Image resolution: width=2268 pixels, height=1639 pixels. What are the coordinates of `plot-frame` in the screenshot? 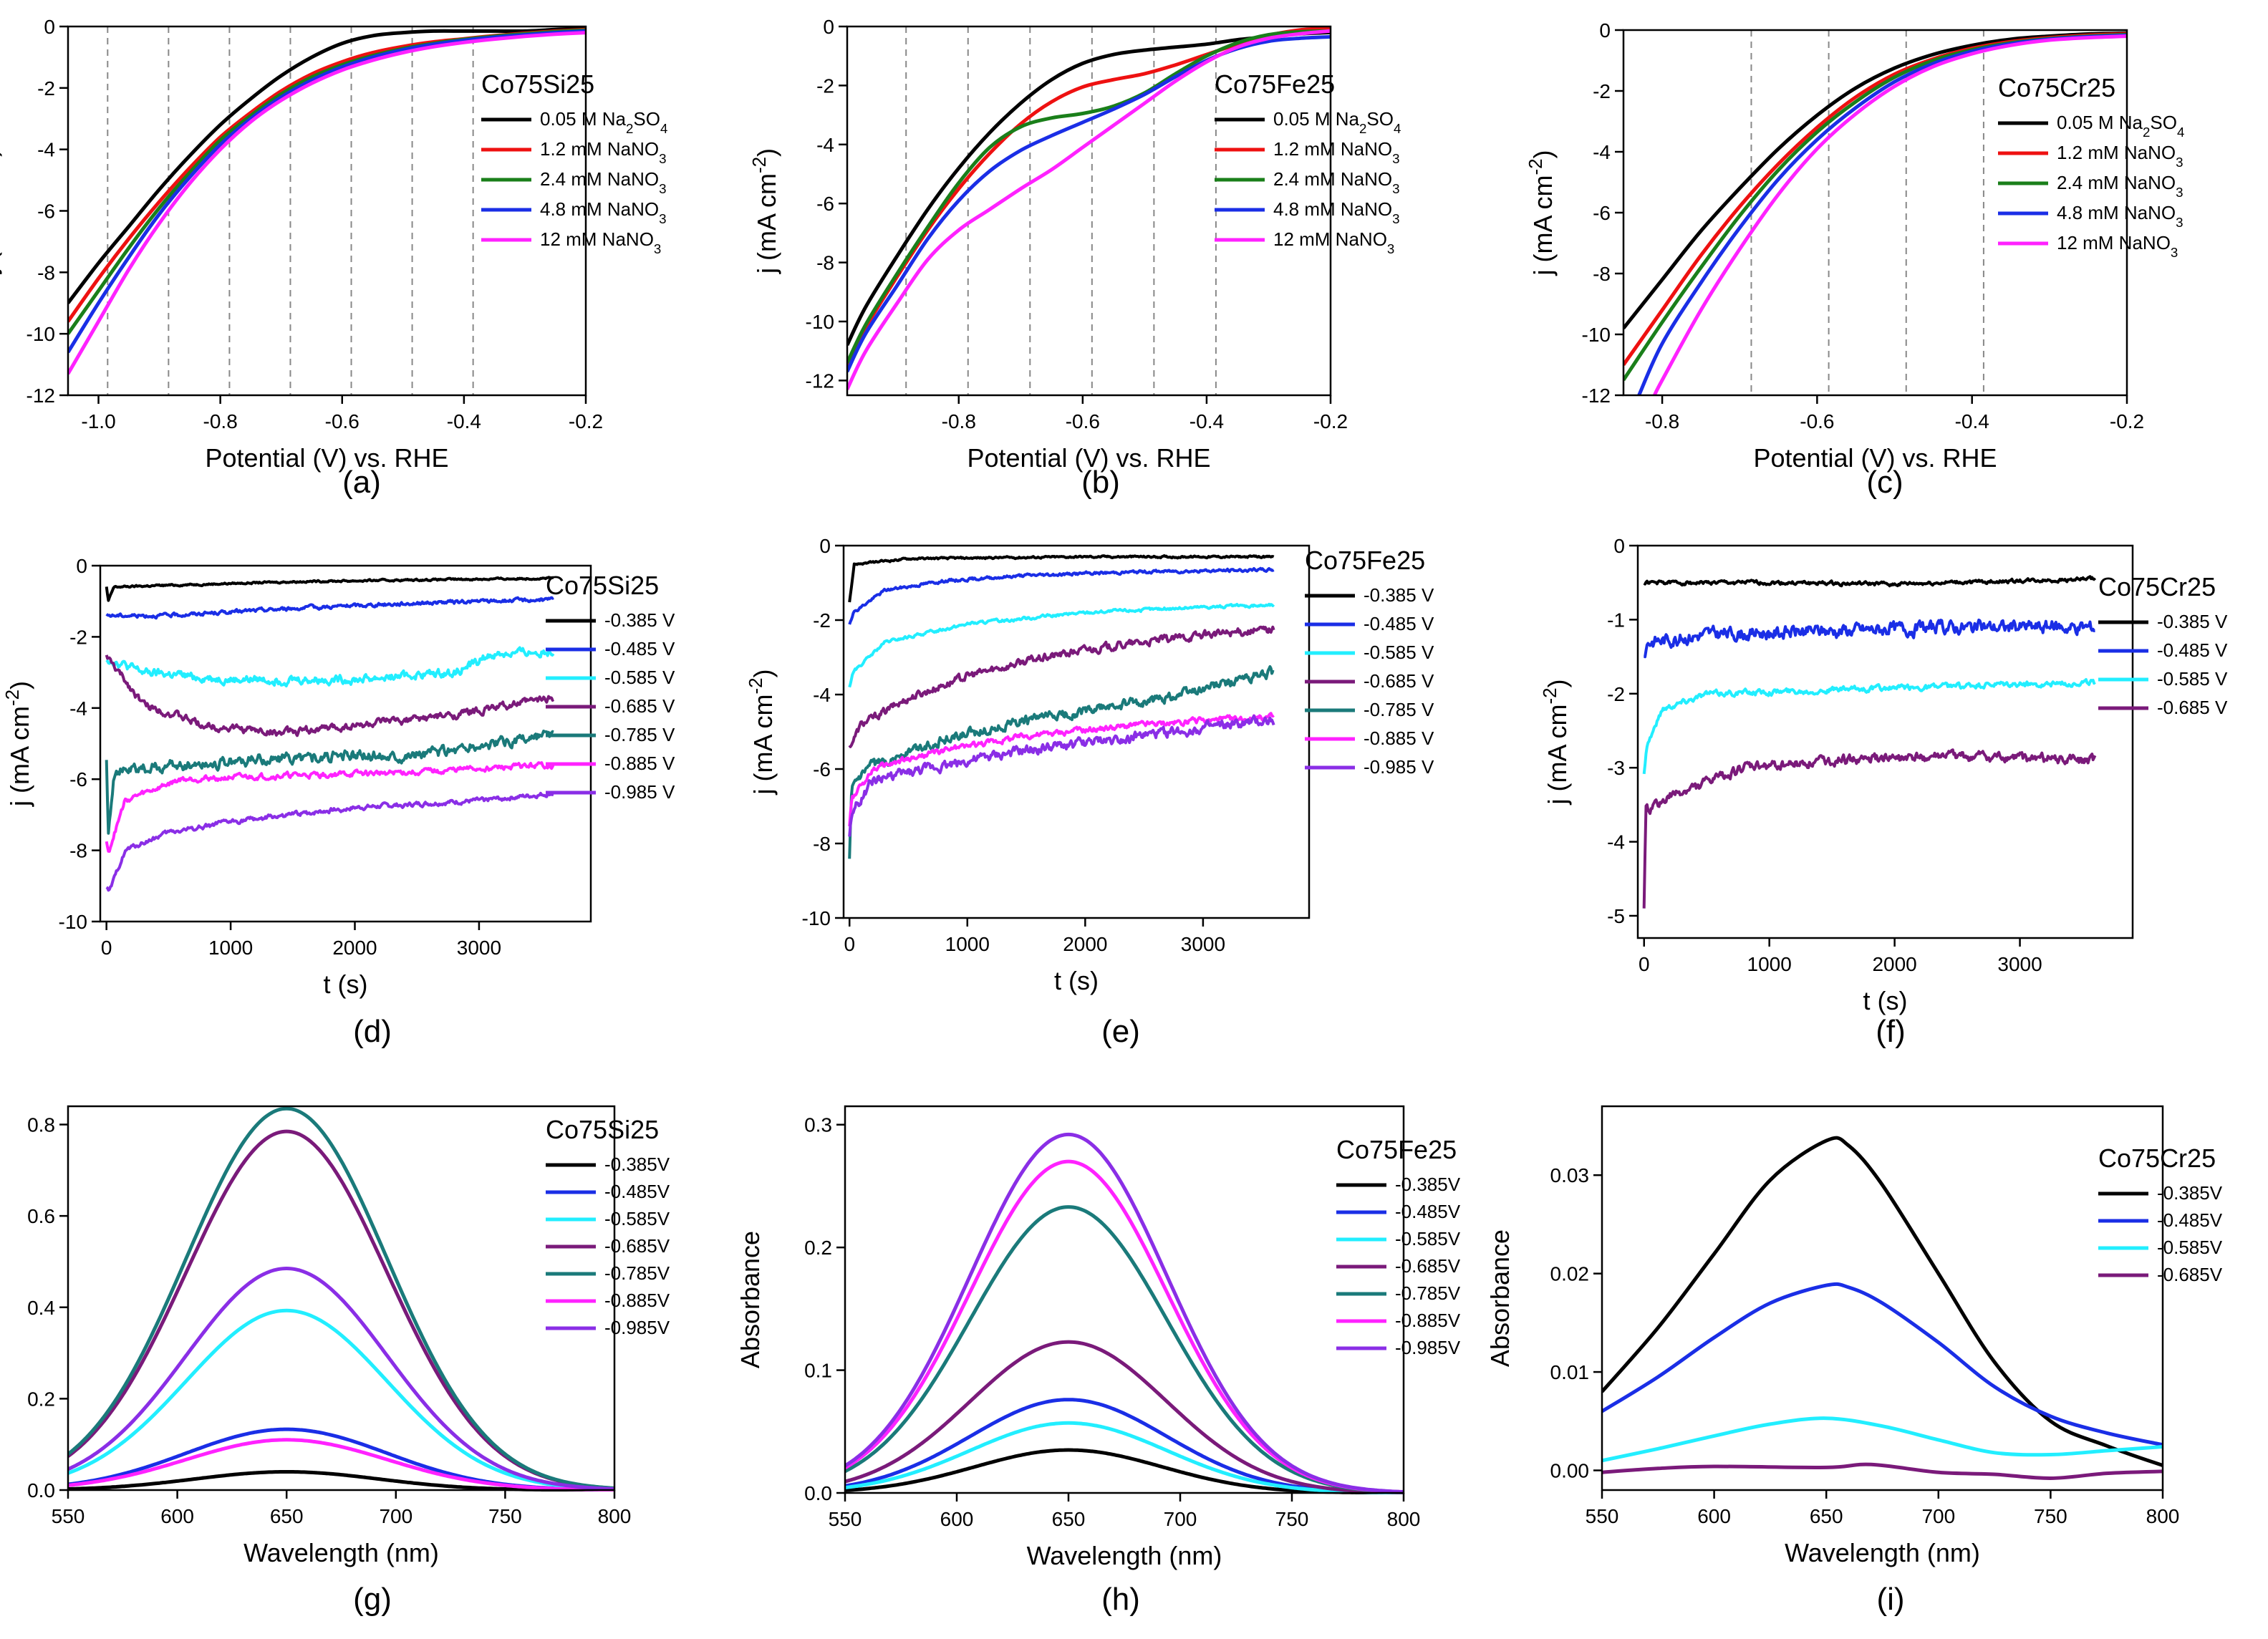 It's located at (1076, 731).